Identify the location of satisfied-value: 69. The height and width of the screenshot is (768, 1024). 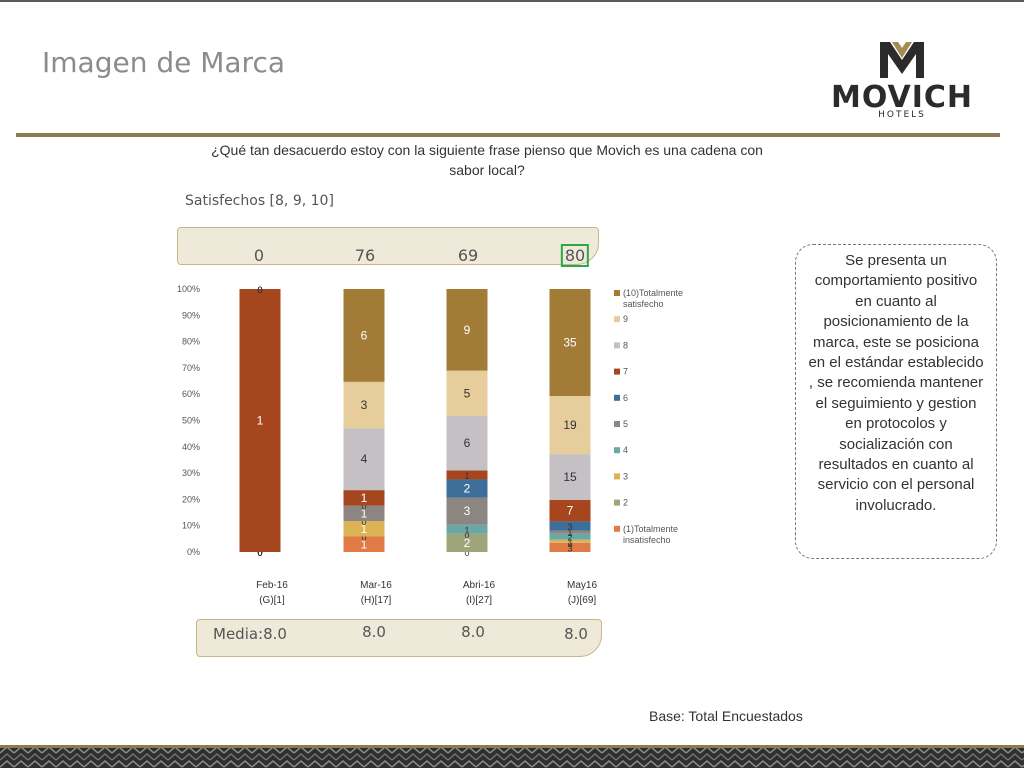
(468, 255).